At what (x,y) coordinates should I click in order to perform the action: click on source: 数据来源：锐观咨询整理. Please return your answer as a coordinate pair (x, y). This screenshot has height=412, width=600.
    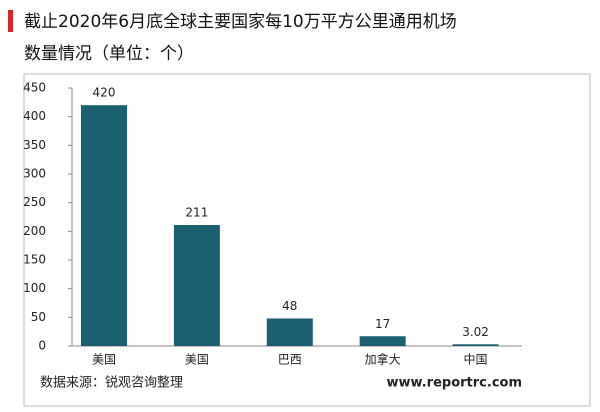
    Looking at the image, I should click on (111, 383).